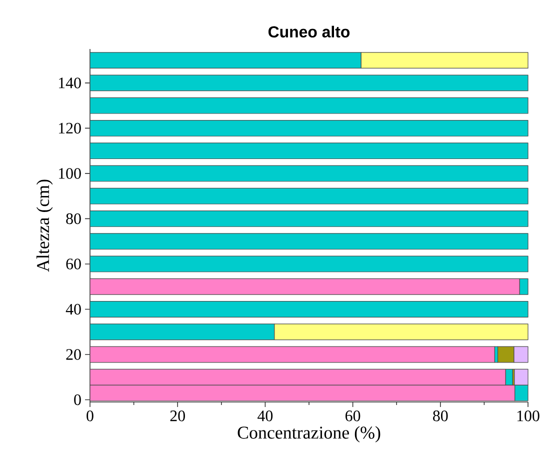  What do you see at coordinates (73, 218) in the screenshot?
I see `y-tick-label: 80` at bounding box center [73, 218].